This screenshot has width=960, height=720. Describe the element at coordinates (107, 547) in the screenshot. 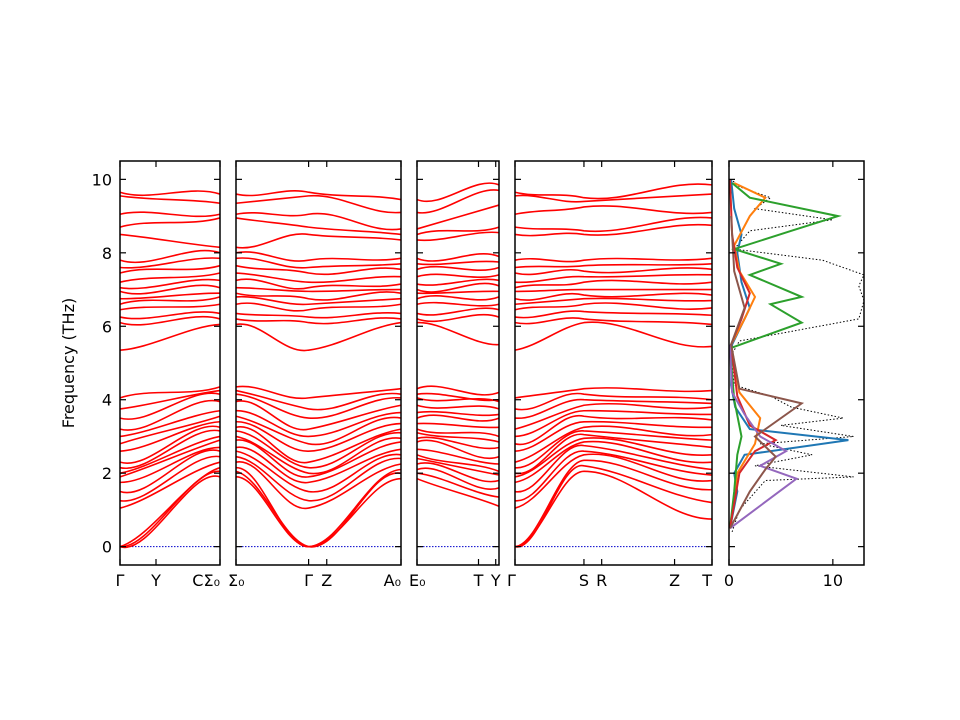

I see `y-tick-label: 0` at that location.